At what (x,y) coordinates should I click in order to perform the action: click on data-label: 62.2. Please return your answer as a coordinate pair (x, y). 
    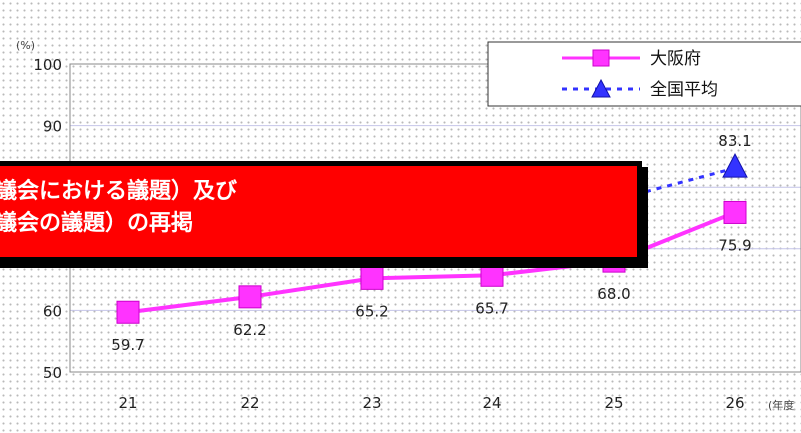
    Looking at the image, I should click on (249, 330).